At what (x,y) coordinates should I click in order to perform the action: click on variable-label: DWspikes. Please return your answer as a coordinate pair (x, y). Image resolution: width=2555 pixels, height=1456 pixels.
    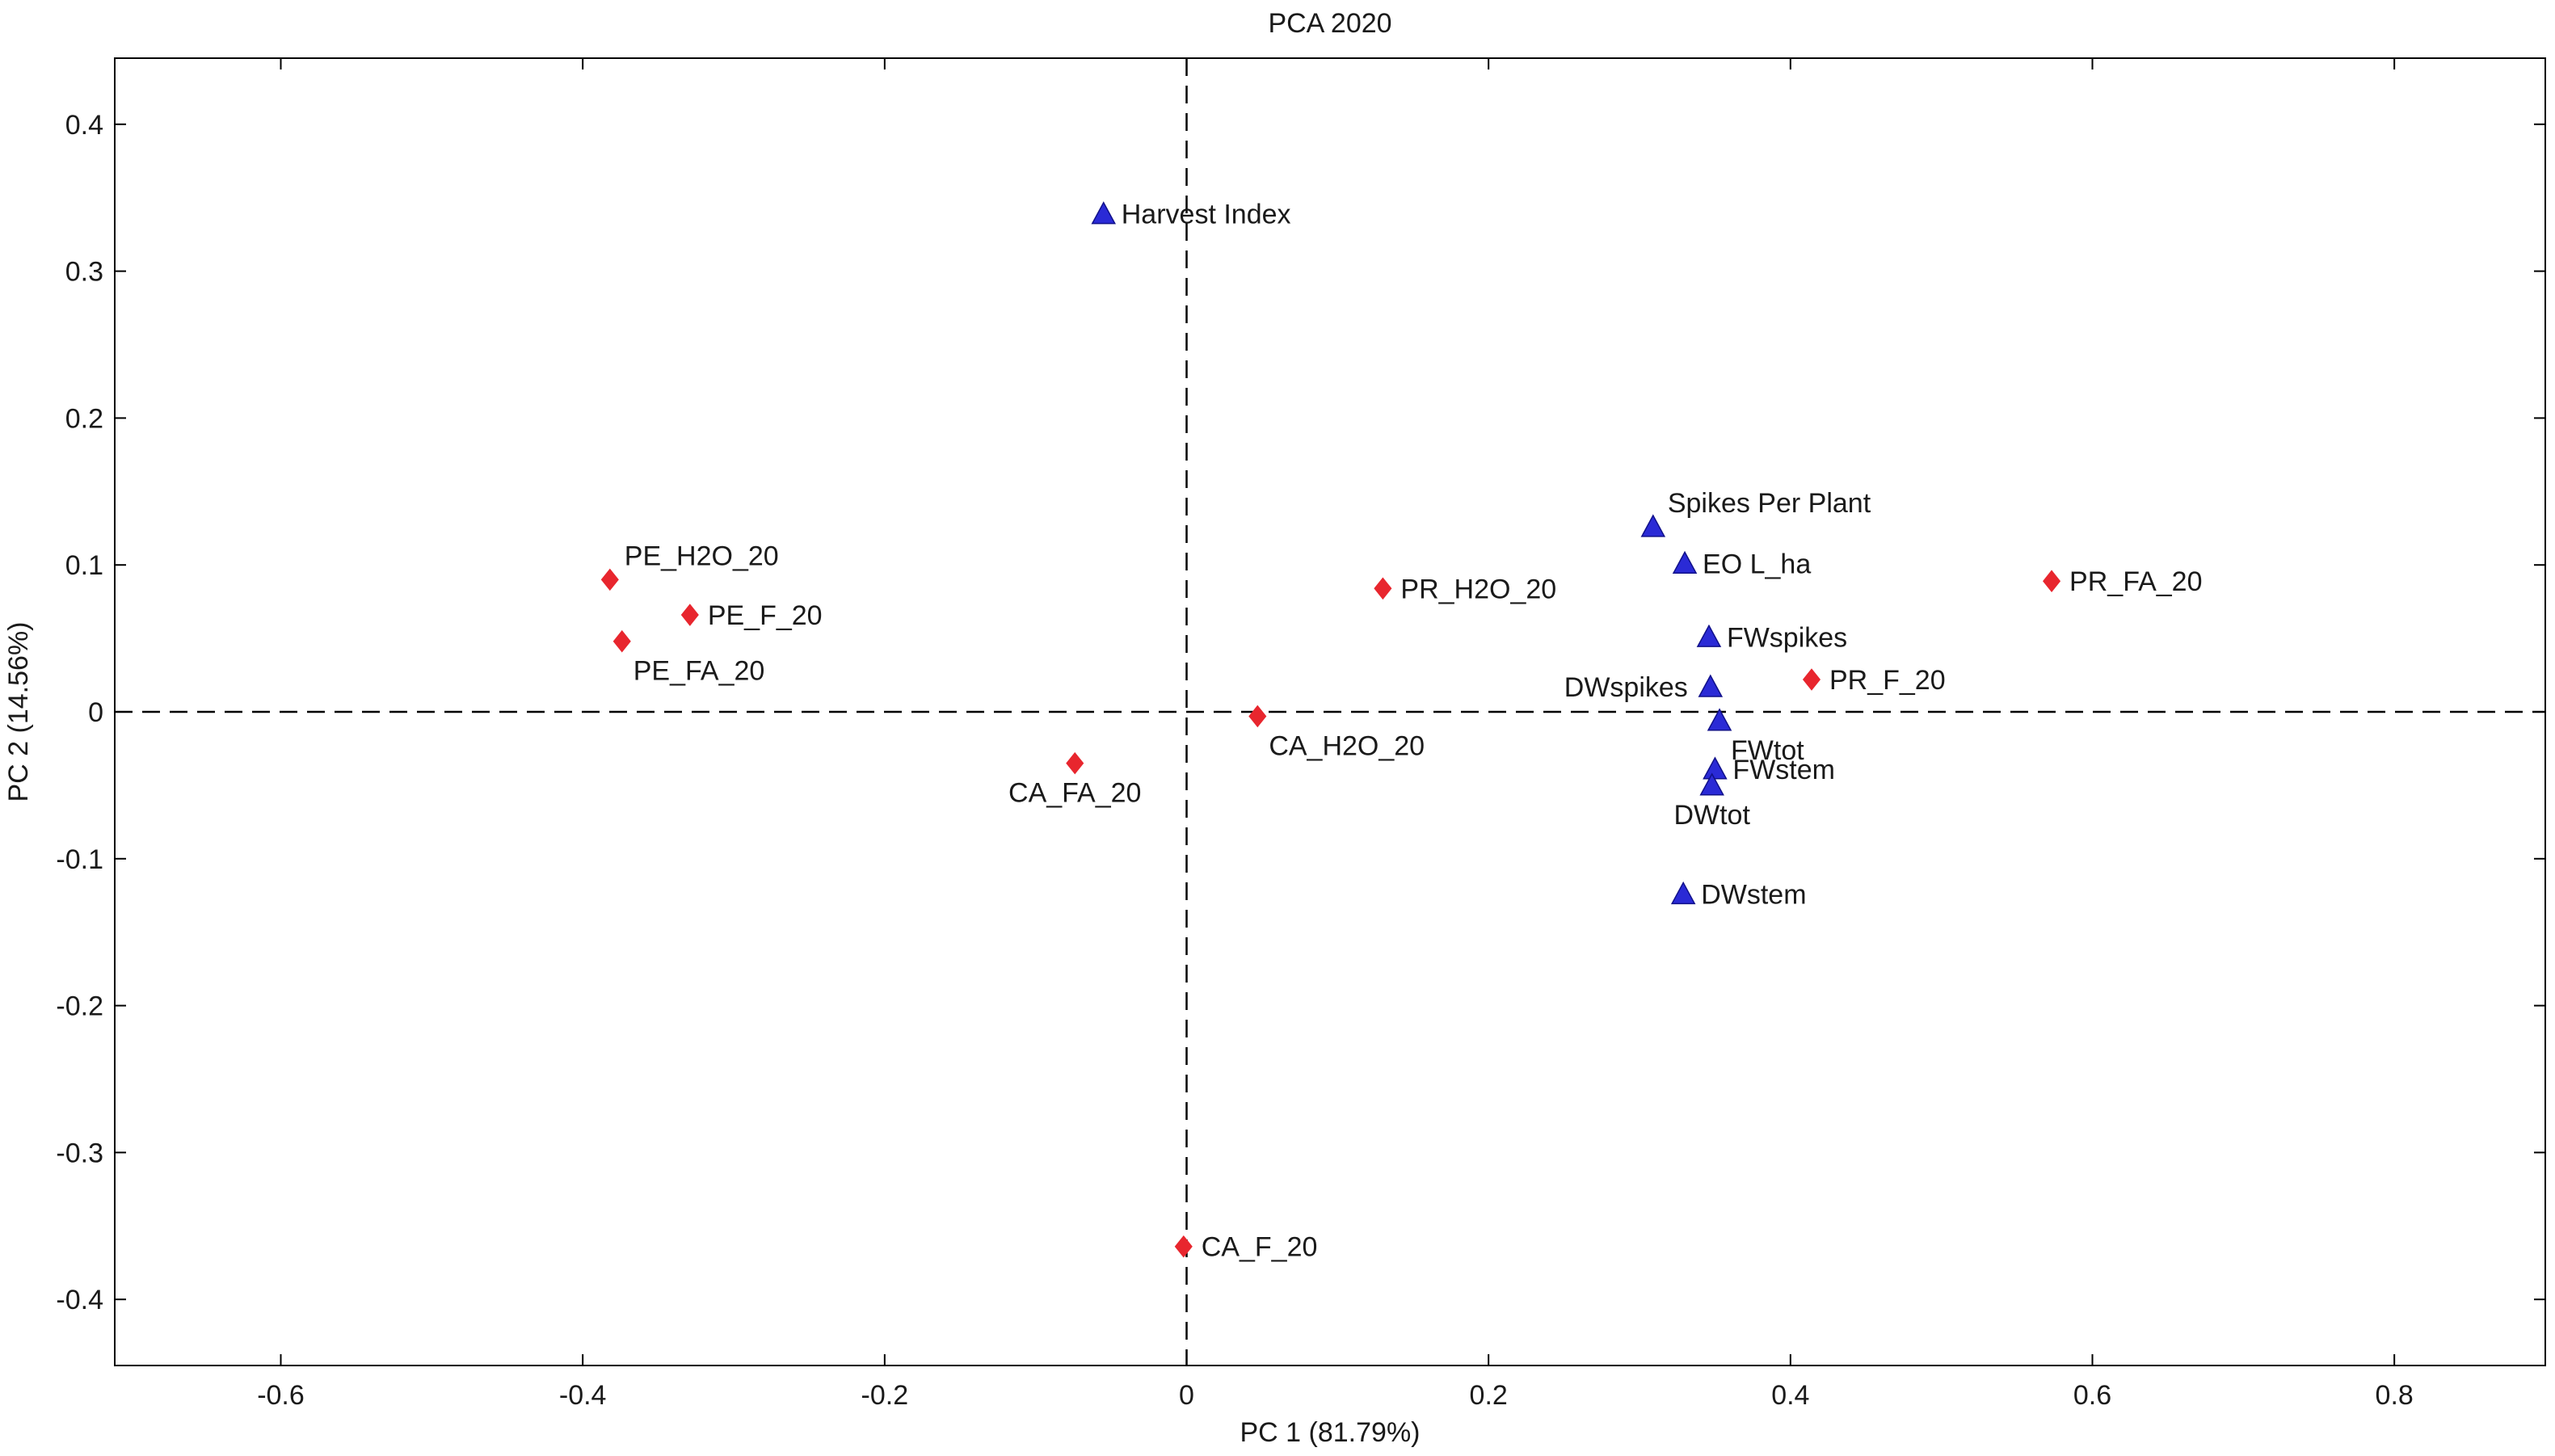
    Looking at the image, I should click on (1626, 687).